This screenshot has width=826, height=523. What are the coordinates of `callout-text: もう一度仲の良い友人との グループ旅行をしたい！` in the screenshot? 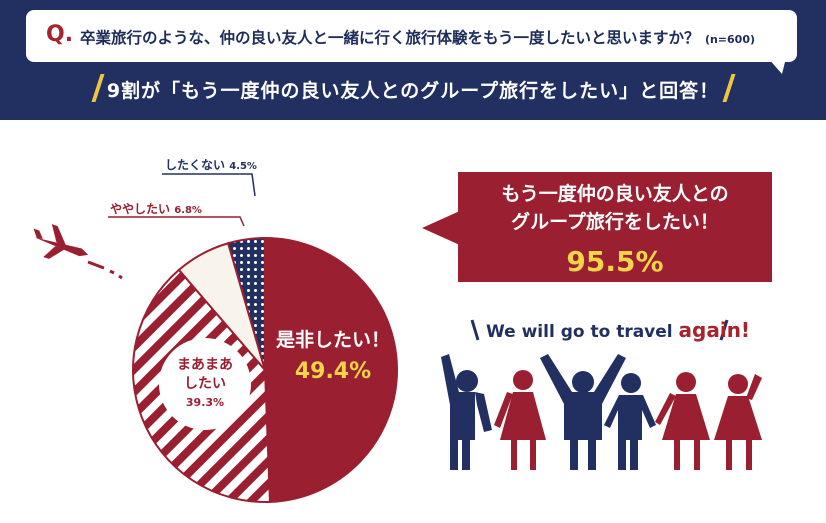 It's located at (615, 208).